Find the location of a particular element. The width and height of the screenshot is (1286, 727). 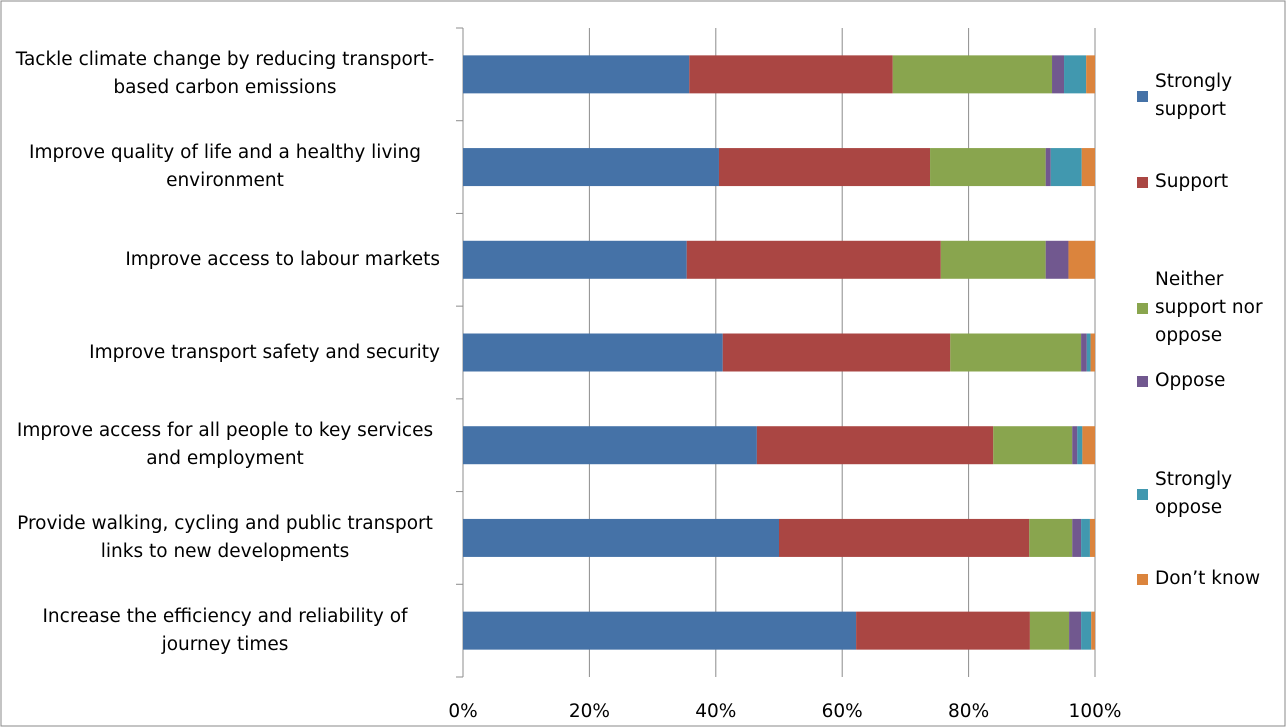

category-label: Improve transport safety and security is located at coordinates (220, 353).